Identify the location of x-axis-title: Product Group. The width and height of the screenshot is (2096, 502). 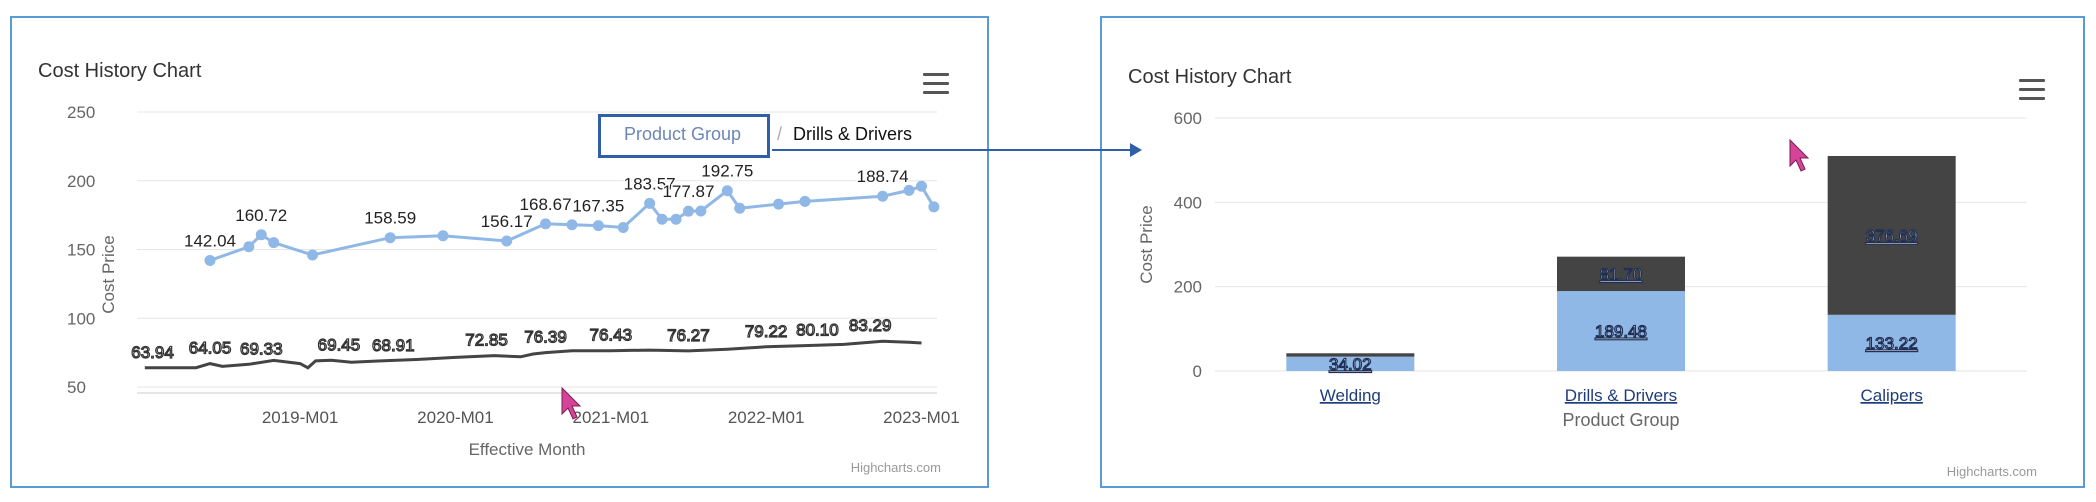
(1620, 420).